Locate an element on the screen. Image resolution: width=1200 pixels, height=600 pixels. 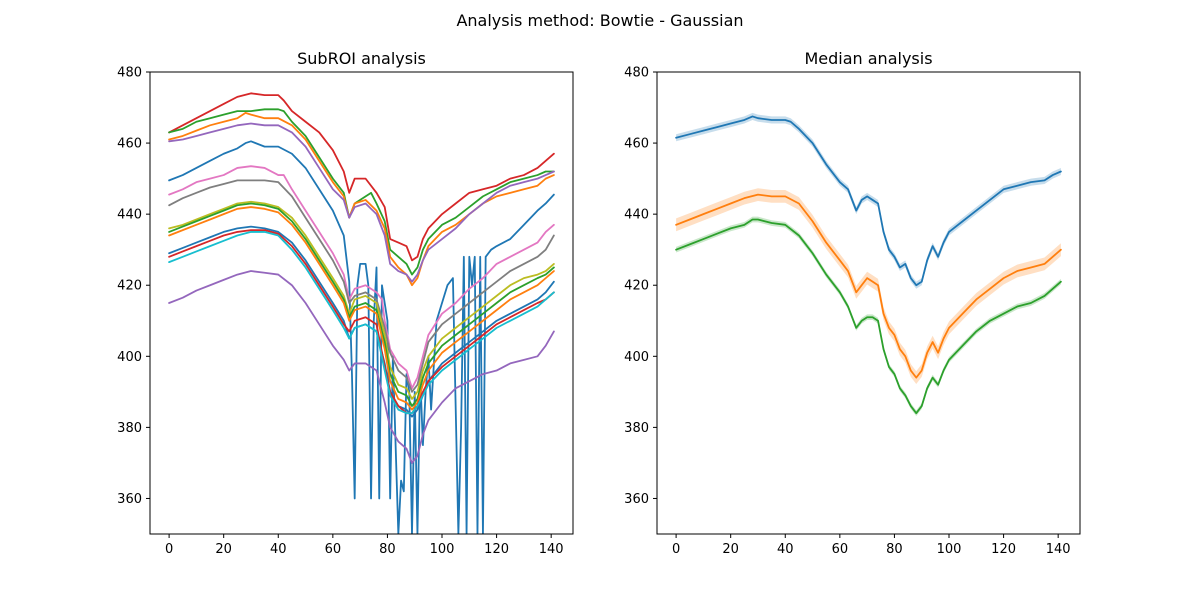
subroi-xtick-label: 20 is located at coordinates (223, 549).